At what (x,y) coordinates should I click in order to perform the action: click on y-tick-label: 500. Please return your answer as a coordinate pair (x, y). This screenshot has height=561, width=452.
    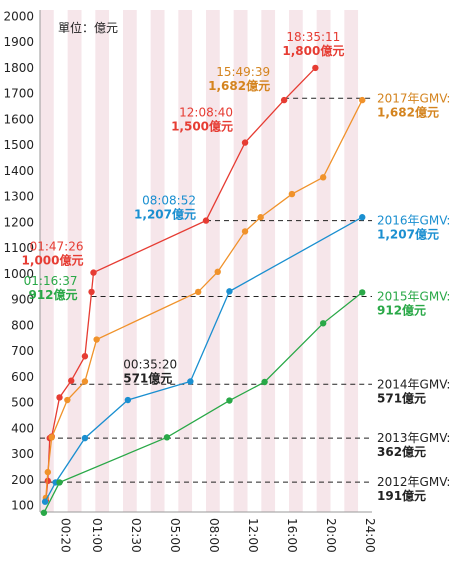
    Looking at the image, I should click on (22, 403).